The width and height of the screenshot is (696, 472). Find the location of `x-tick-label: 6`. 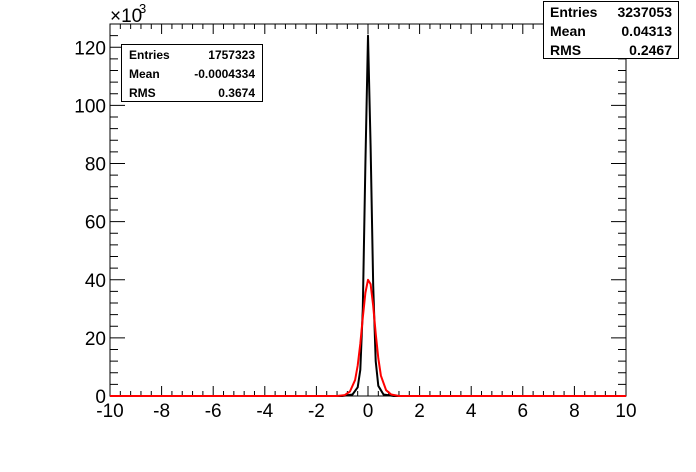

x-tick-label: 6 is located at coordinates (523, 411).